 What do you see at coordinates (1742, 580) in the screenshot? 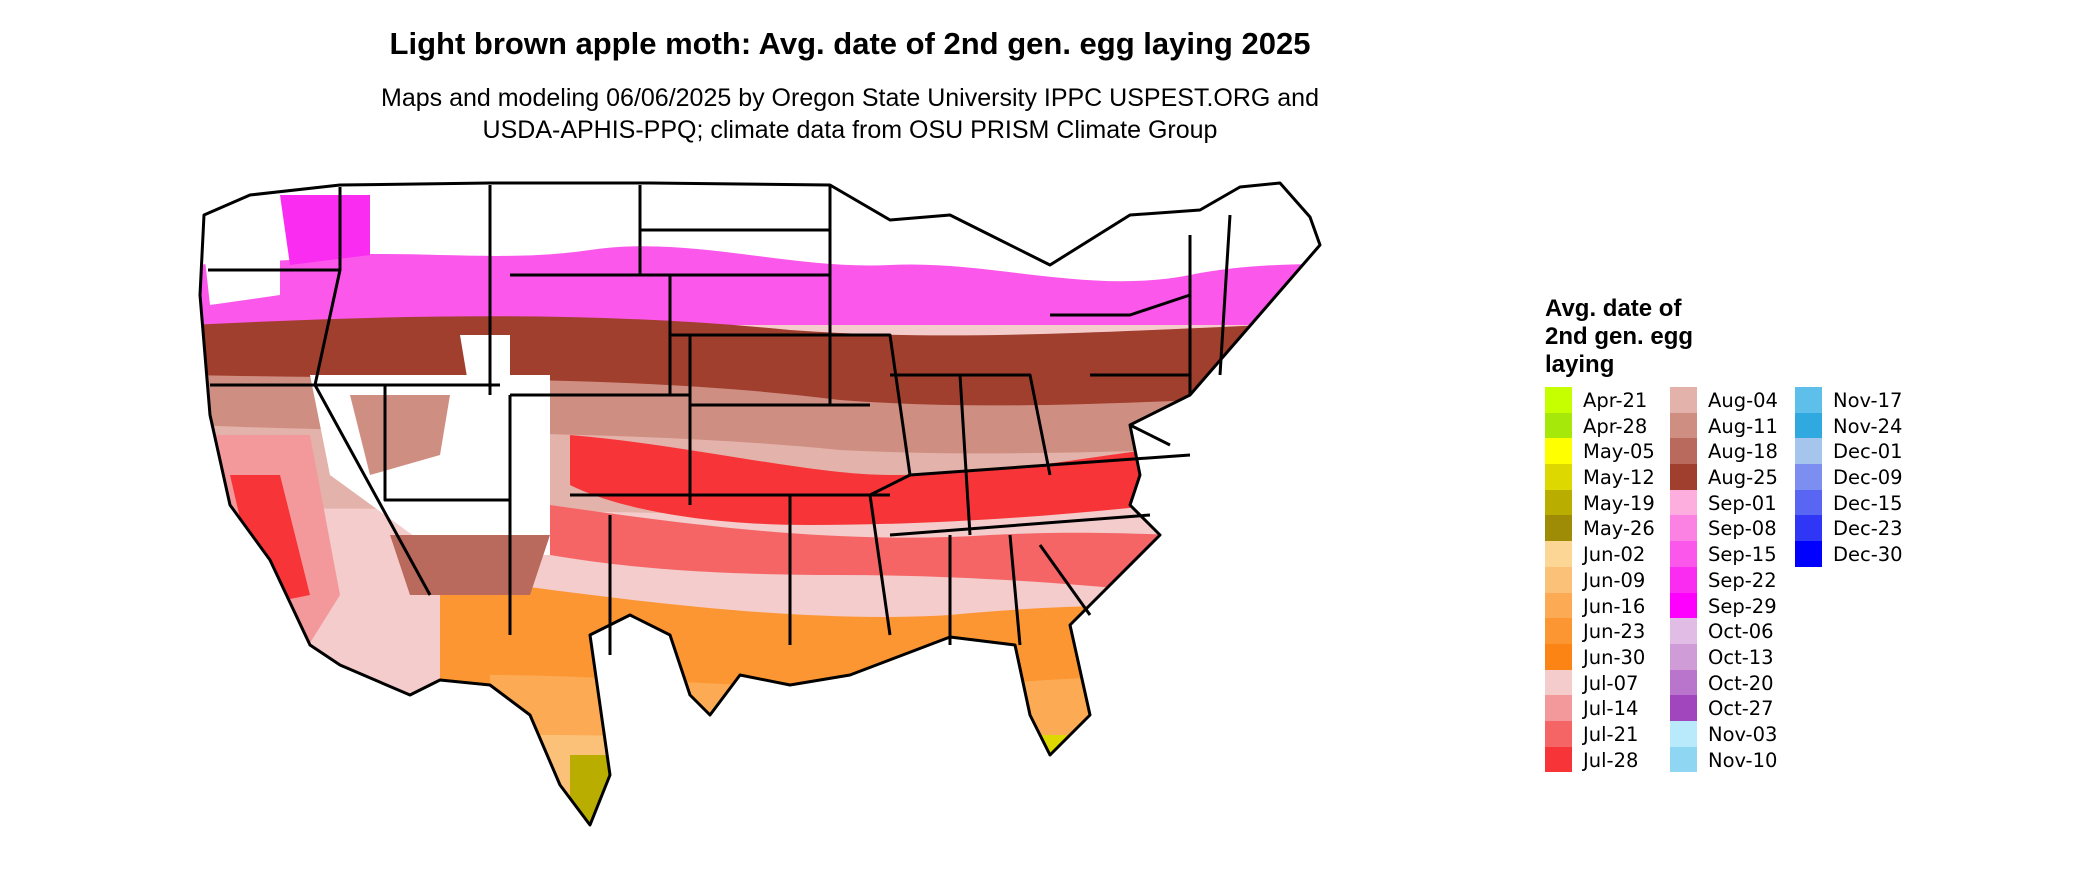
I see `legend-label: Sep-22` at bounding box center [1742, 580].